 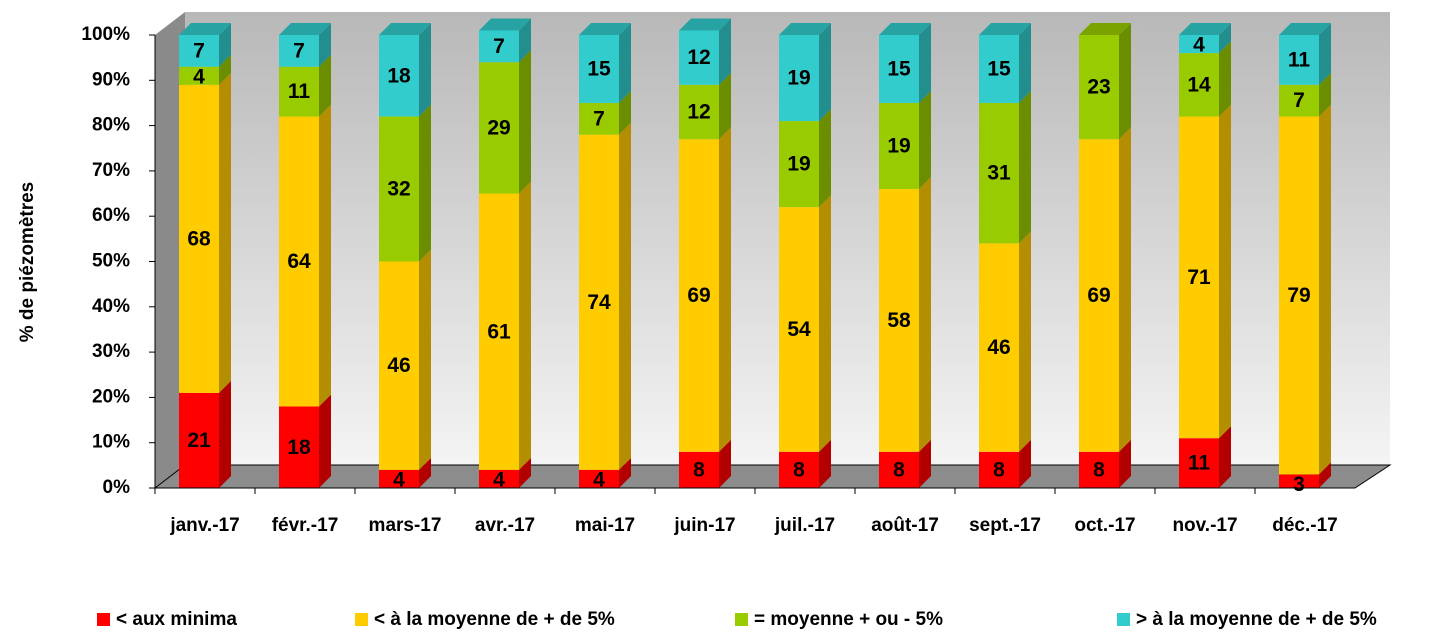 What do you see at coordinates (111, 170) in the screenshot?
I see `y-tick-label: 70%` at bounding box center [111, 170].